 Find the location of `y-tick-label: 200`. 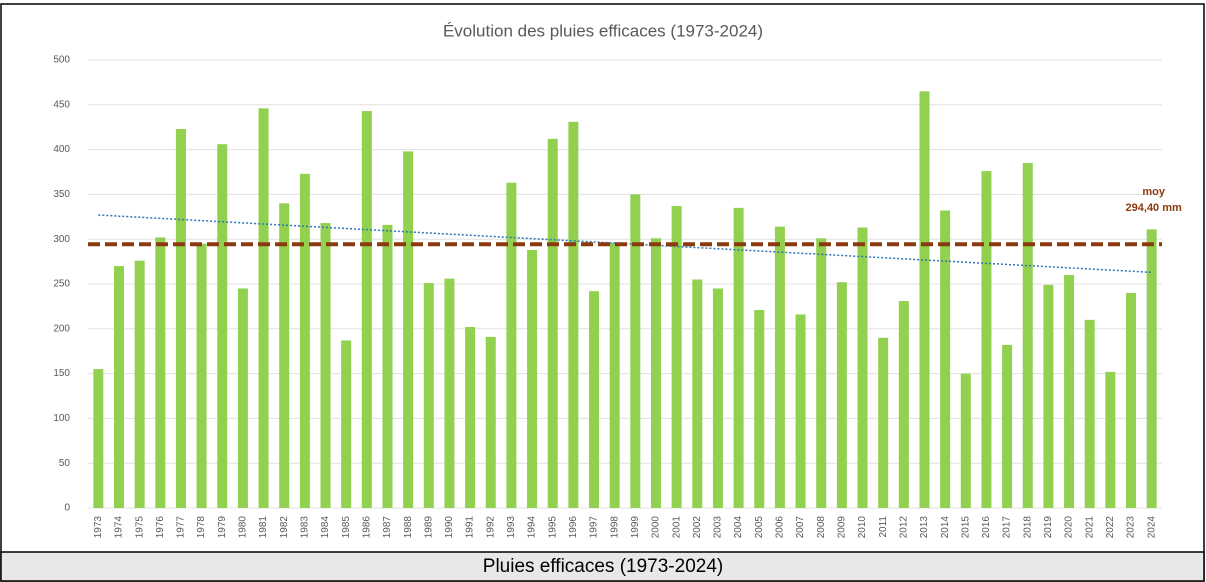

y-tick-label: 200 is located at coordinates (61, 328).